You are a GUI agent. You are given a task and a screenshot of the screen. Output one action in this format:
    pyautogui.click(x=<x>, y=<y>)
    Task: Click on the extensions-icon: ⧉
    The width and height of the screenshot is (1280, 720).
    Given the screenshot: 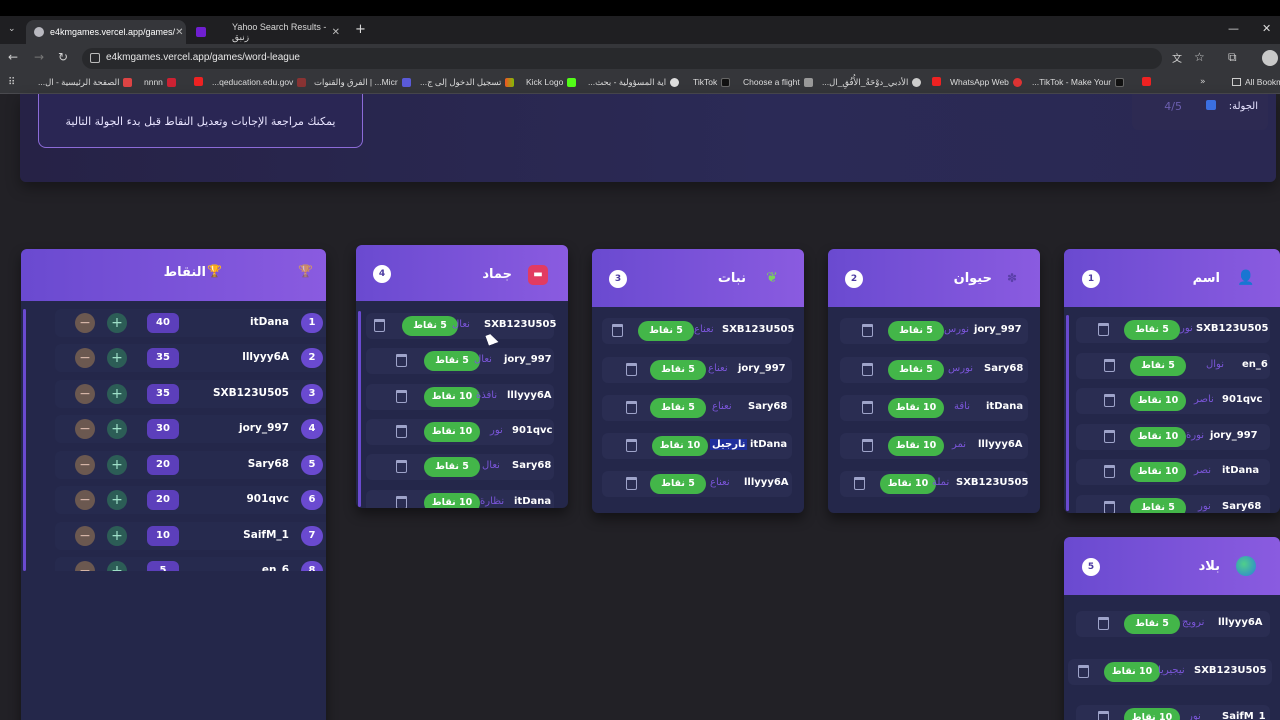 What is the action you would take?
    pyautogui.click(x=1232, y=57)
    